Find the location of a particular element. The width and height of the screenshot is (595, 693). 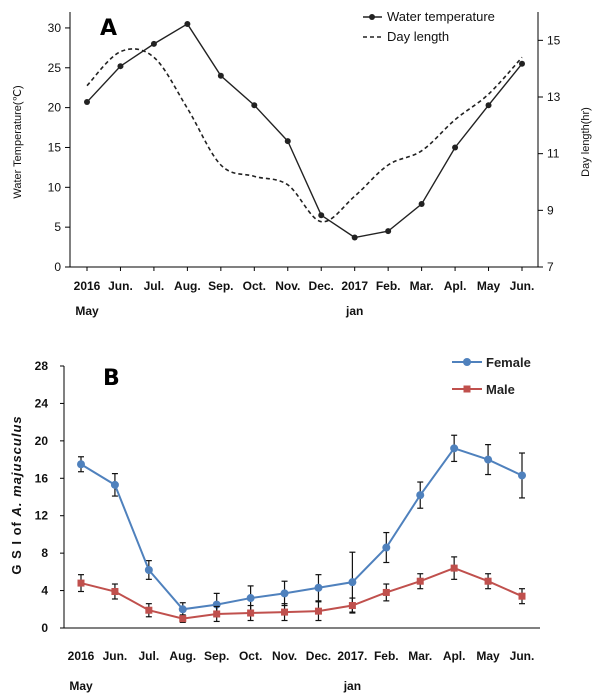

legend-label-water-temperature: Water temperature is located at coordinates (441, 16).